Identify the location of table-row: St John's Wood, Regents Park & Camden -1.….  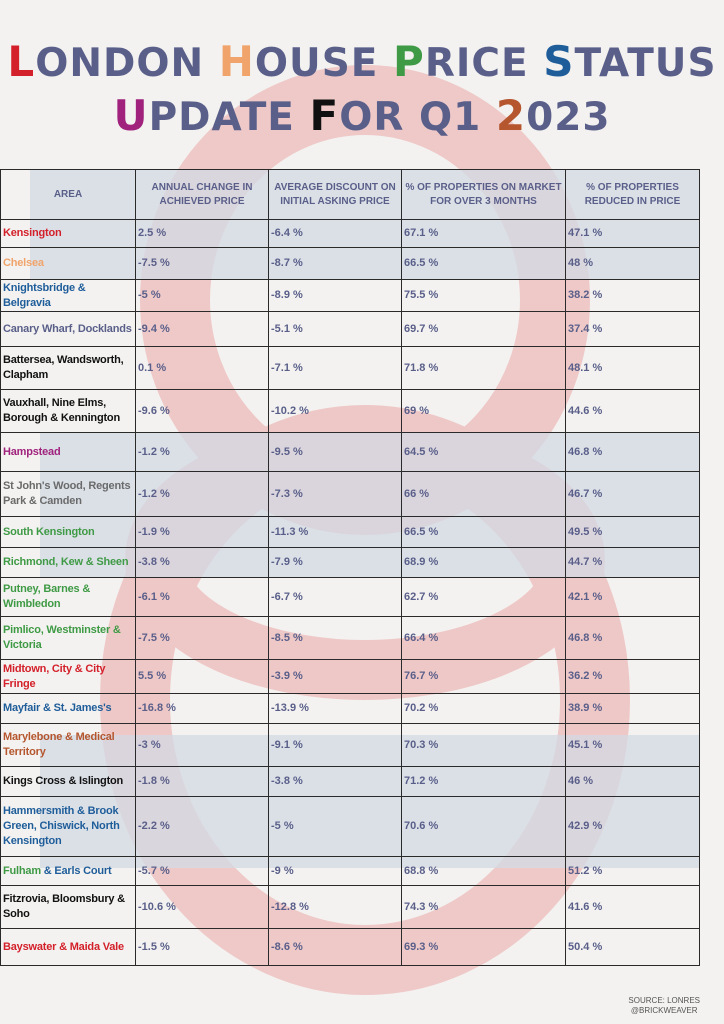
(350, 494).